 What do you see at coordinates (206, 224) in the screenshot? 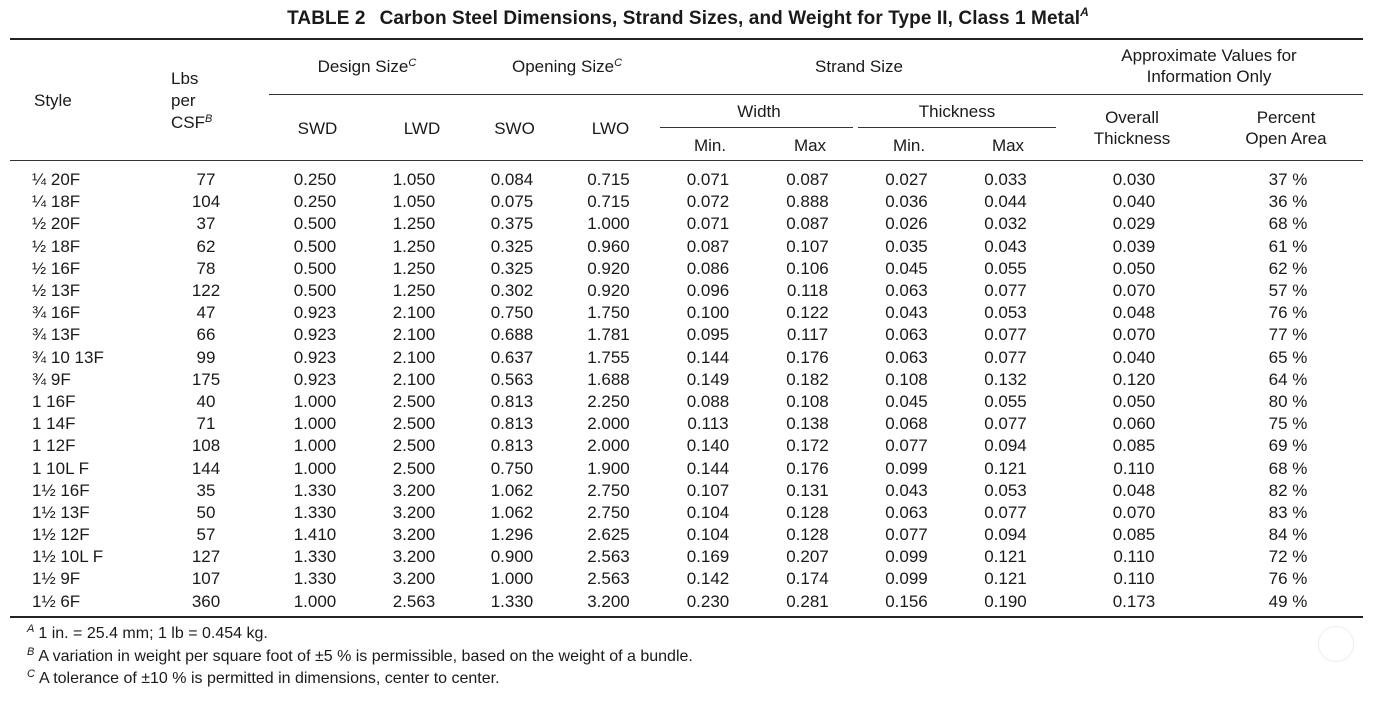
I see `cell-lbs-per-csf: 37` at bounding box center [206, 224].